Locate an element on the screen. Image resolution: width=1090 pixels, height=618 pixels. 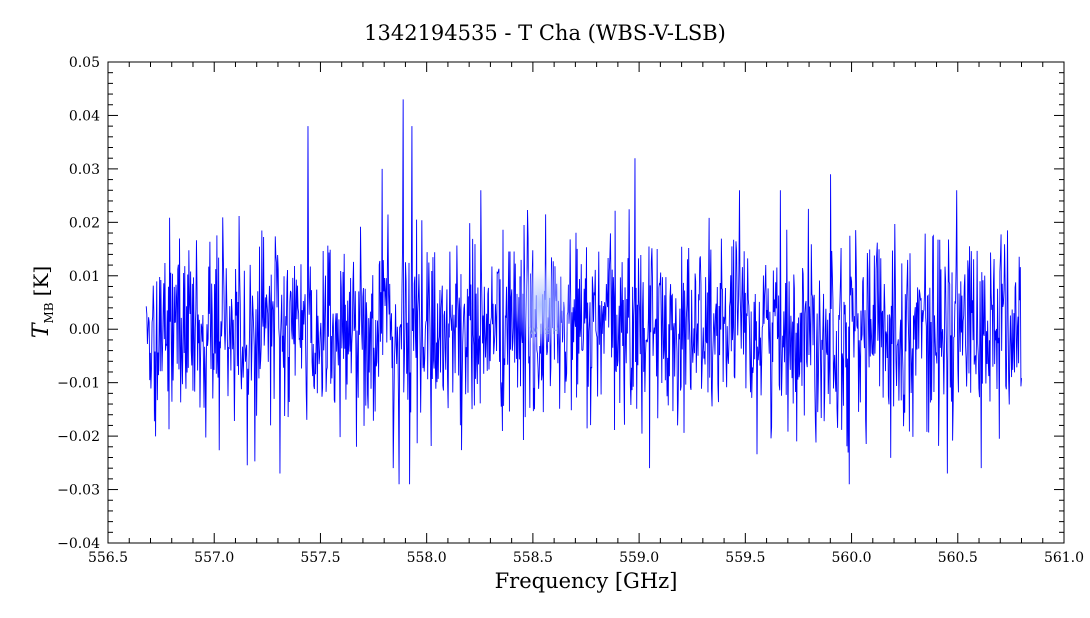
x-axis-label: Frequency [GHz] is located at coordinates (586, 581).